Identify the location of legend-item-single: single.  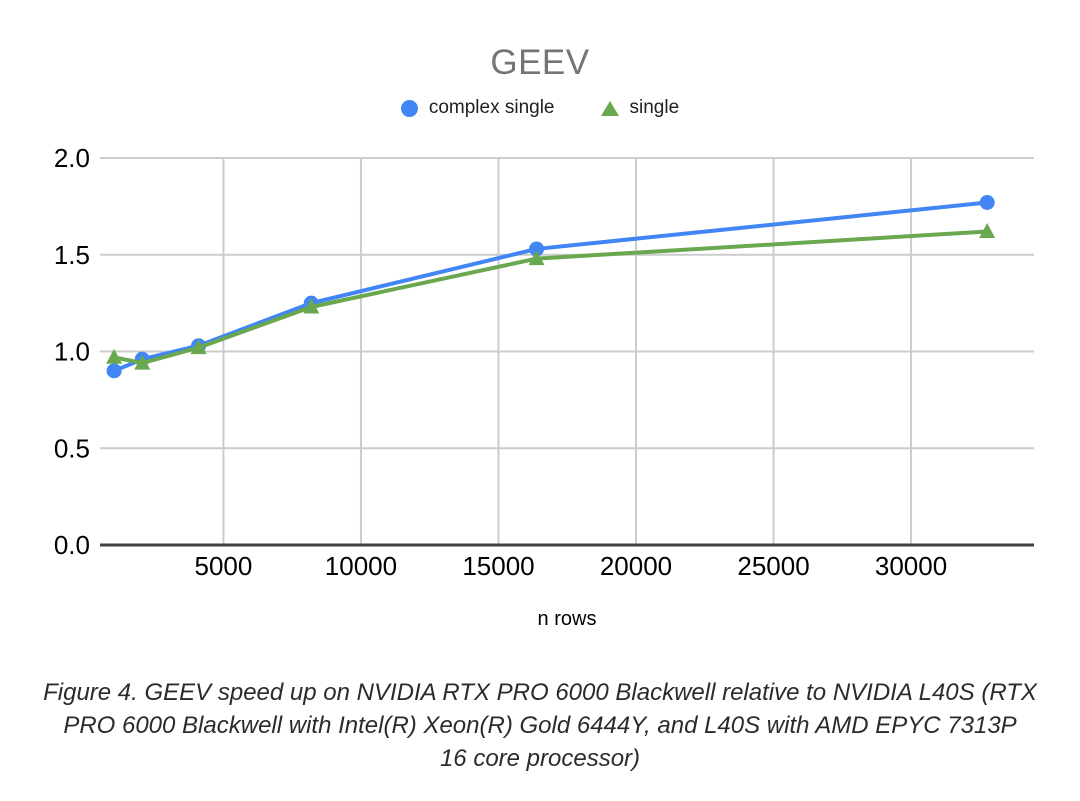
(640, 108).